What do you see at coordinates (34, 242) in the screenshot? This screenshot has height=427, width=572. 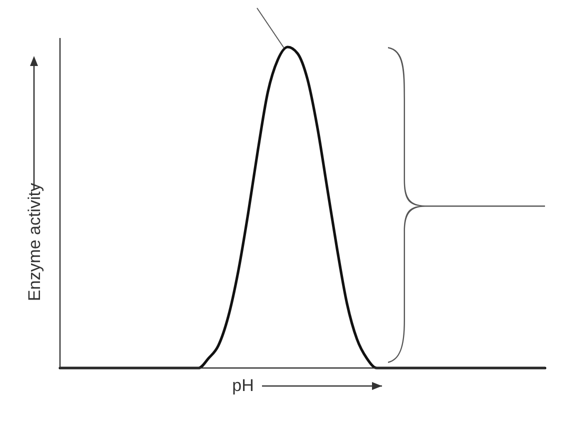 I see `y-axis-title: Enzyme activity` at bounding box center [34, 242].